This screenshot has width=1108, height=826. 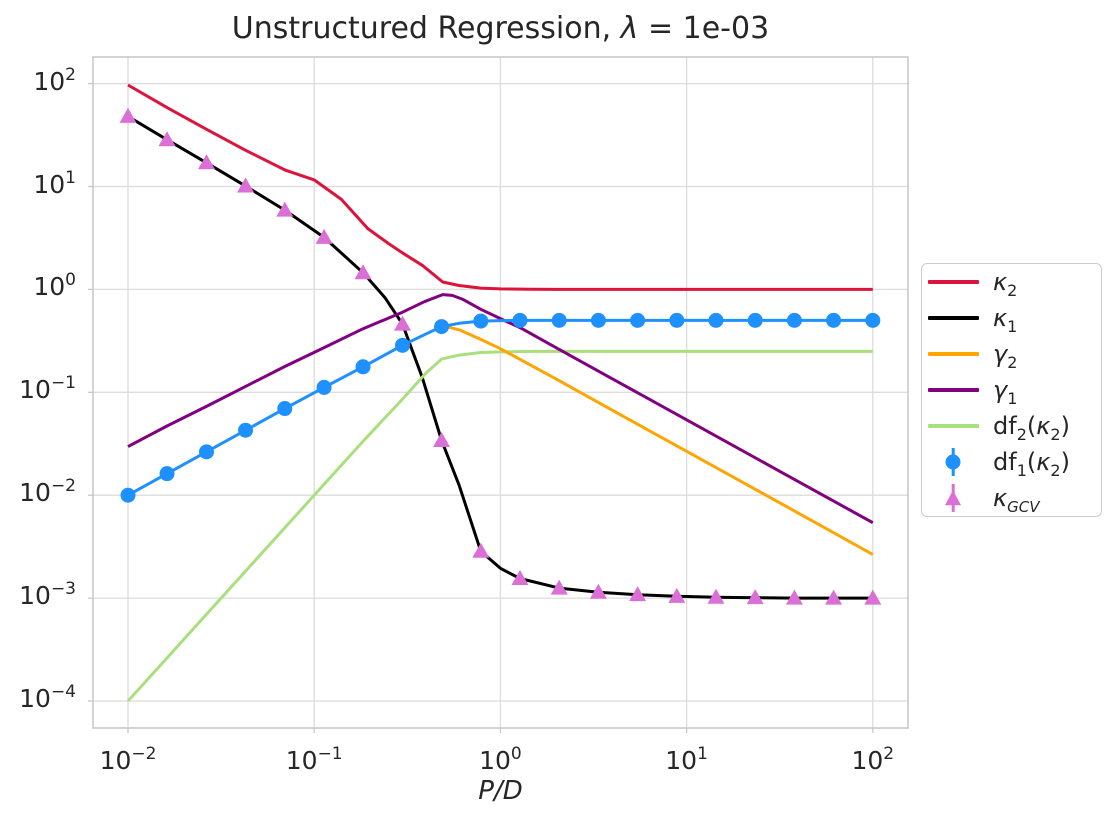 I want to click on x-tick-label: 10−1, so click(x=314, y=759).